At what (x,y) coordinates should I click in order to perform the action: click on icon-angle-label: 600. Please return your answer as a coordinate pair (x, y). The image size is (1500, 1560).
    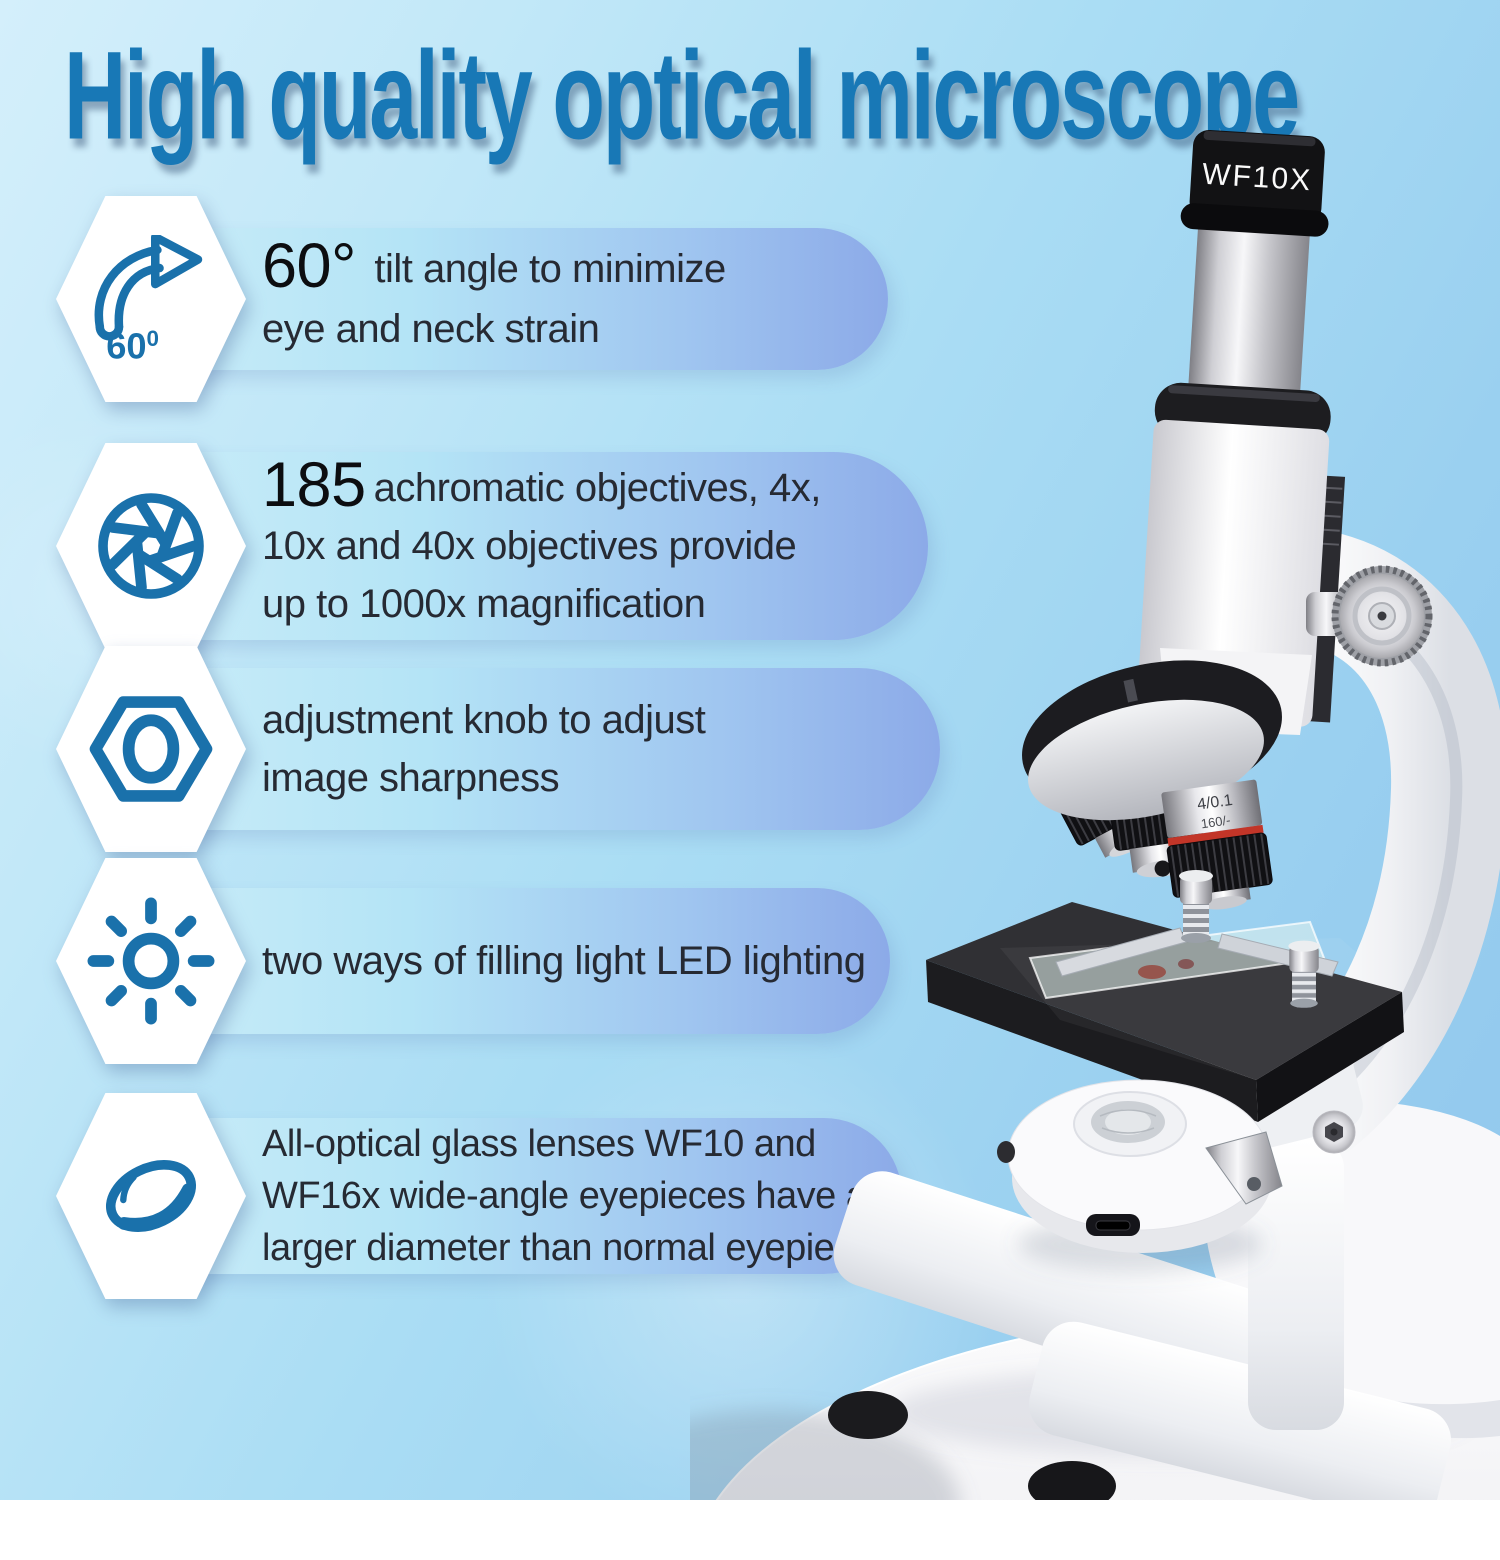
    Looking at the image, I should click on (132, 344).